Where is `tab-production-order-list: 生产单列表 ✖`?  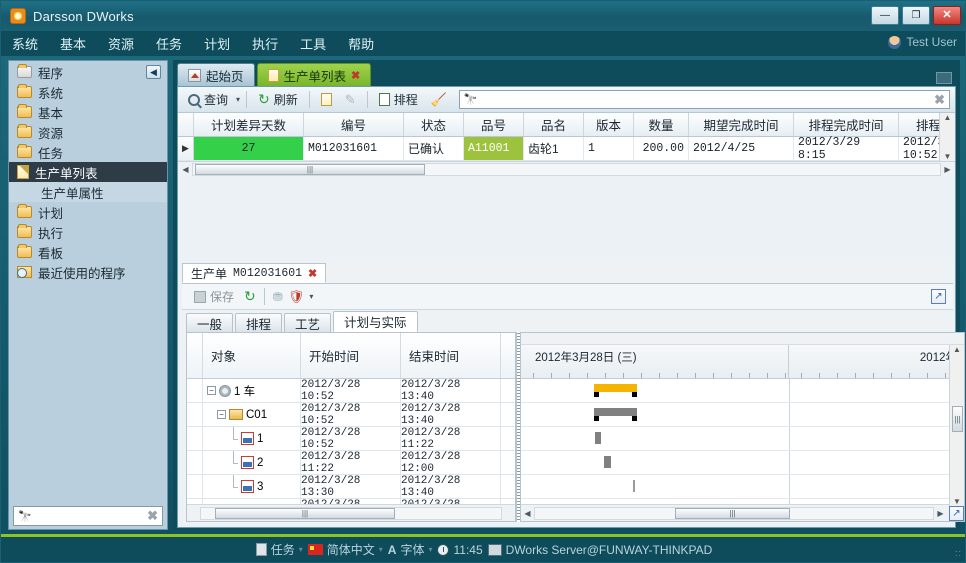
tab-production-order-list: 生产单列表 ✖ is located at coordinates (314, 74).